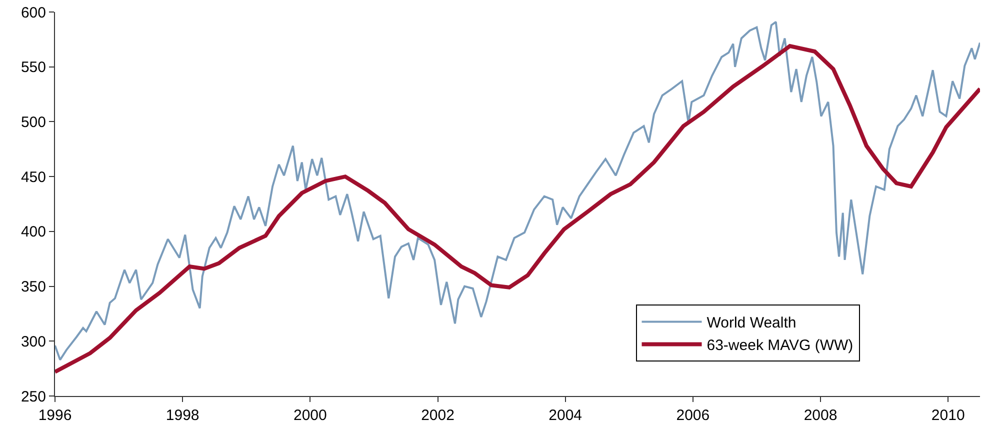 The height and width of the screenshot is (432, 985). Describe the element at coordinates (565, 415) in the screenshot. I see `x-tick-label: 2004` at that location.